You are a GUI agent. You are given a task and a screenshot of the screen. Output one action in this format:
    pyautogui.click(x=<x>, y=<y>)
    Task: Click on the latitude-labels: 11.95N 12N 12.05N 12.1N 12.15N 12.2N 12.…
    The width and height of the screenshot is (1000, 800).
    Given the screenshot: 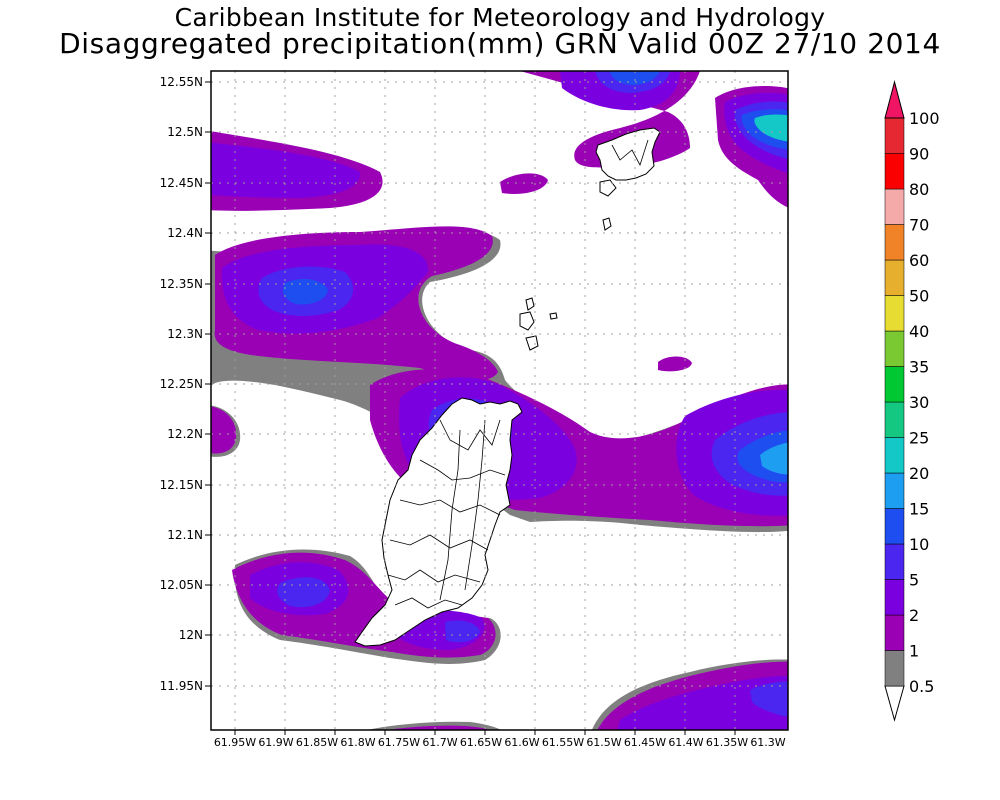 What is the action you would take?
    pyautogui.click(x=181, y=384)
    